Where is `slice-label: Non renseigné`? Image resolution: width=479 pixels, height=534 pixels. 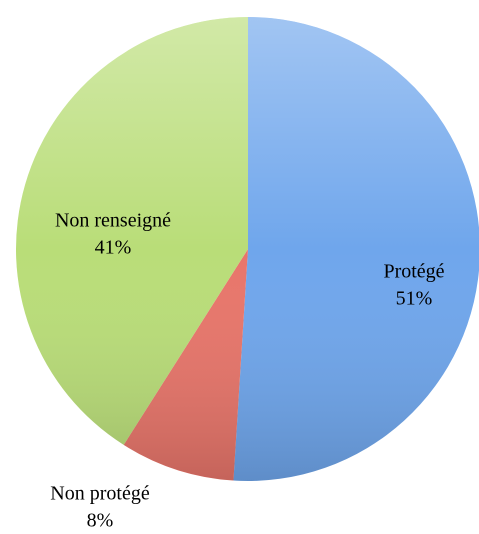 slice-label: Non renseigné is located at coordinates (113, 221).